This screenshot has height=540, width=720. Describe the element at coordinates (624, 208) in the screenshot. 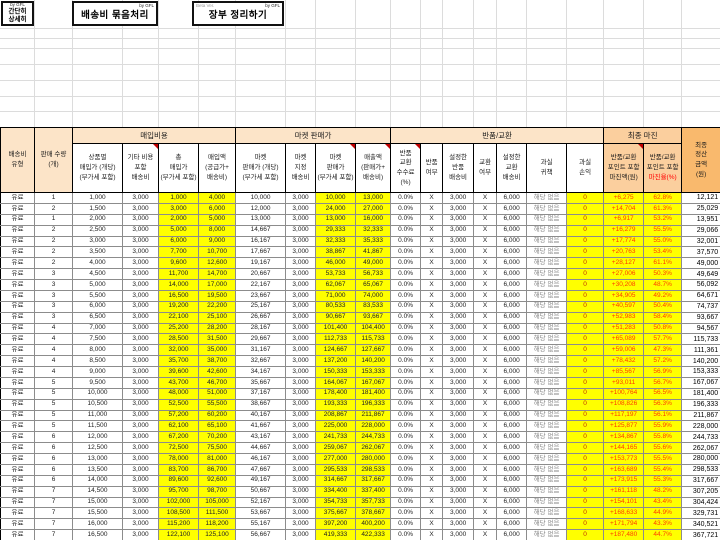

I see `cell-margin-amount: +14,704` at that location.